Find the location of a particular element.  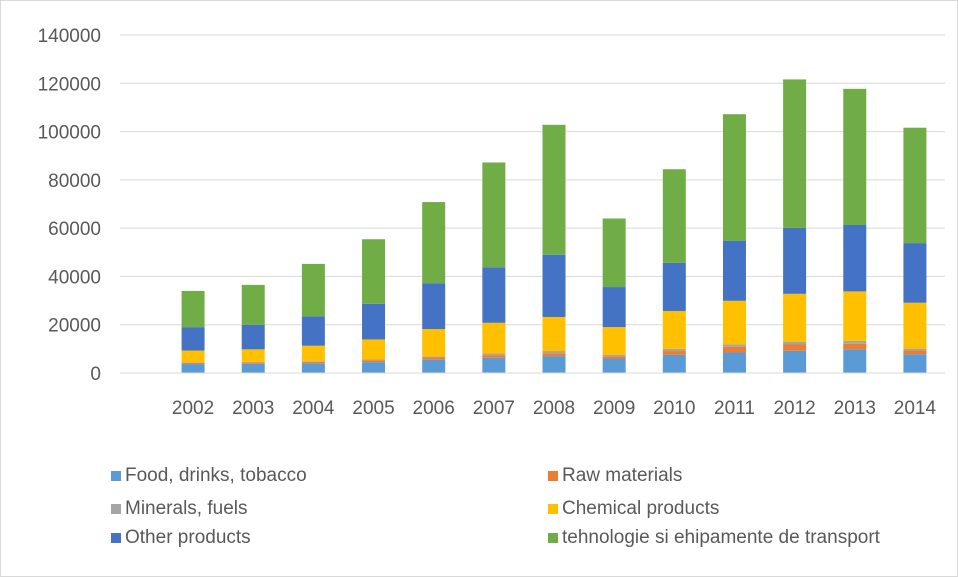

legend-label: Chemical products is located at coordinates (640, 509).